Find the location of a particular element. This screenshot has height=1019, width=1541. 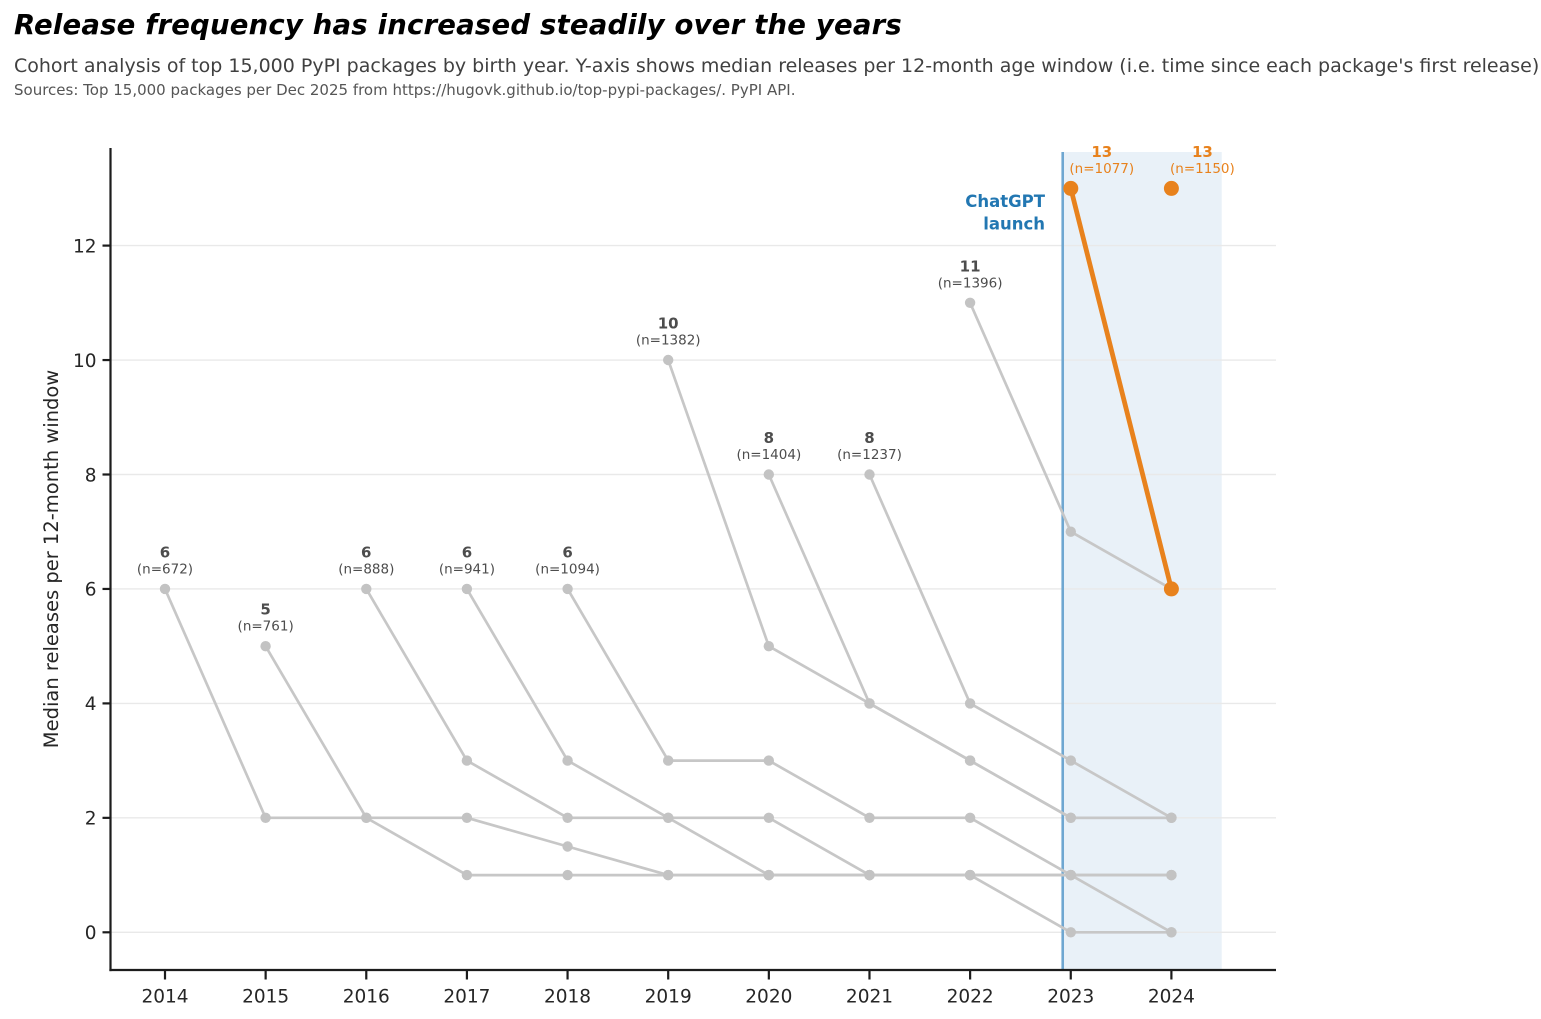

y-axis-title: Median releases per 12-month window is located at coordinates (51, 559).